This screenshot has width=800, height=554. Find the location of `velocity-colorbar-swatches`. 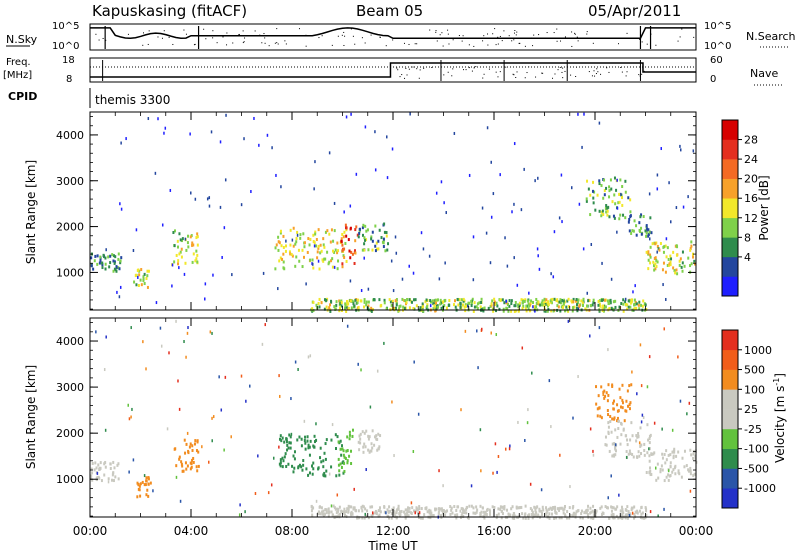

velocity-colorbar-swatches is located at coordinates (730, 419).